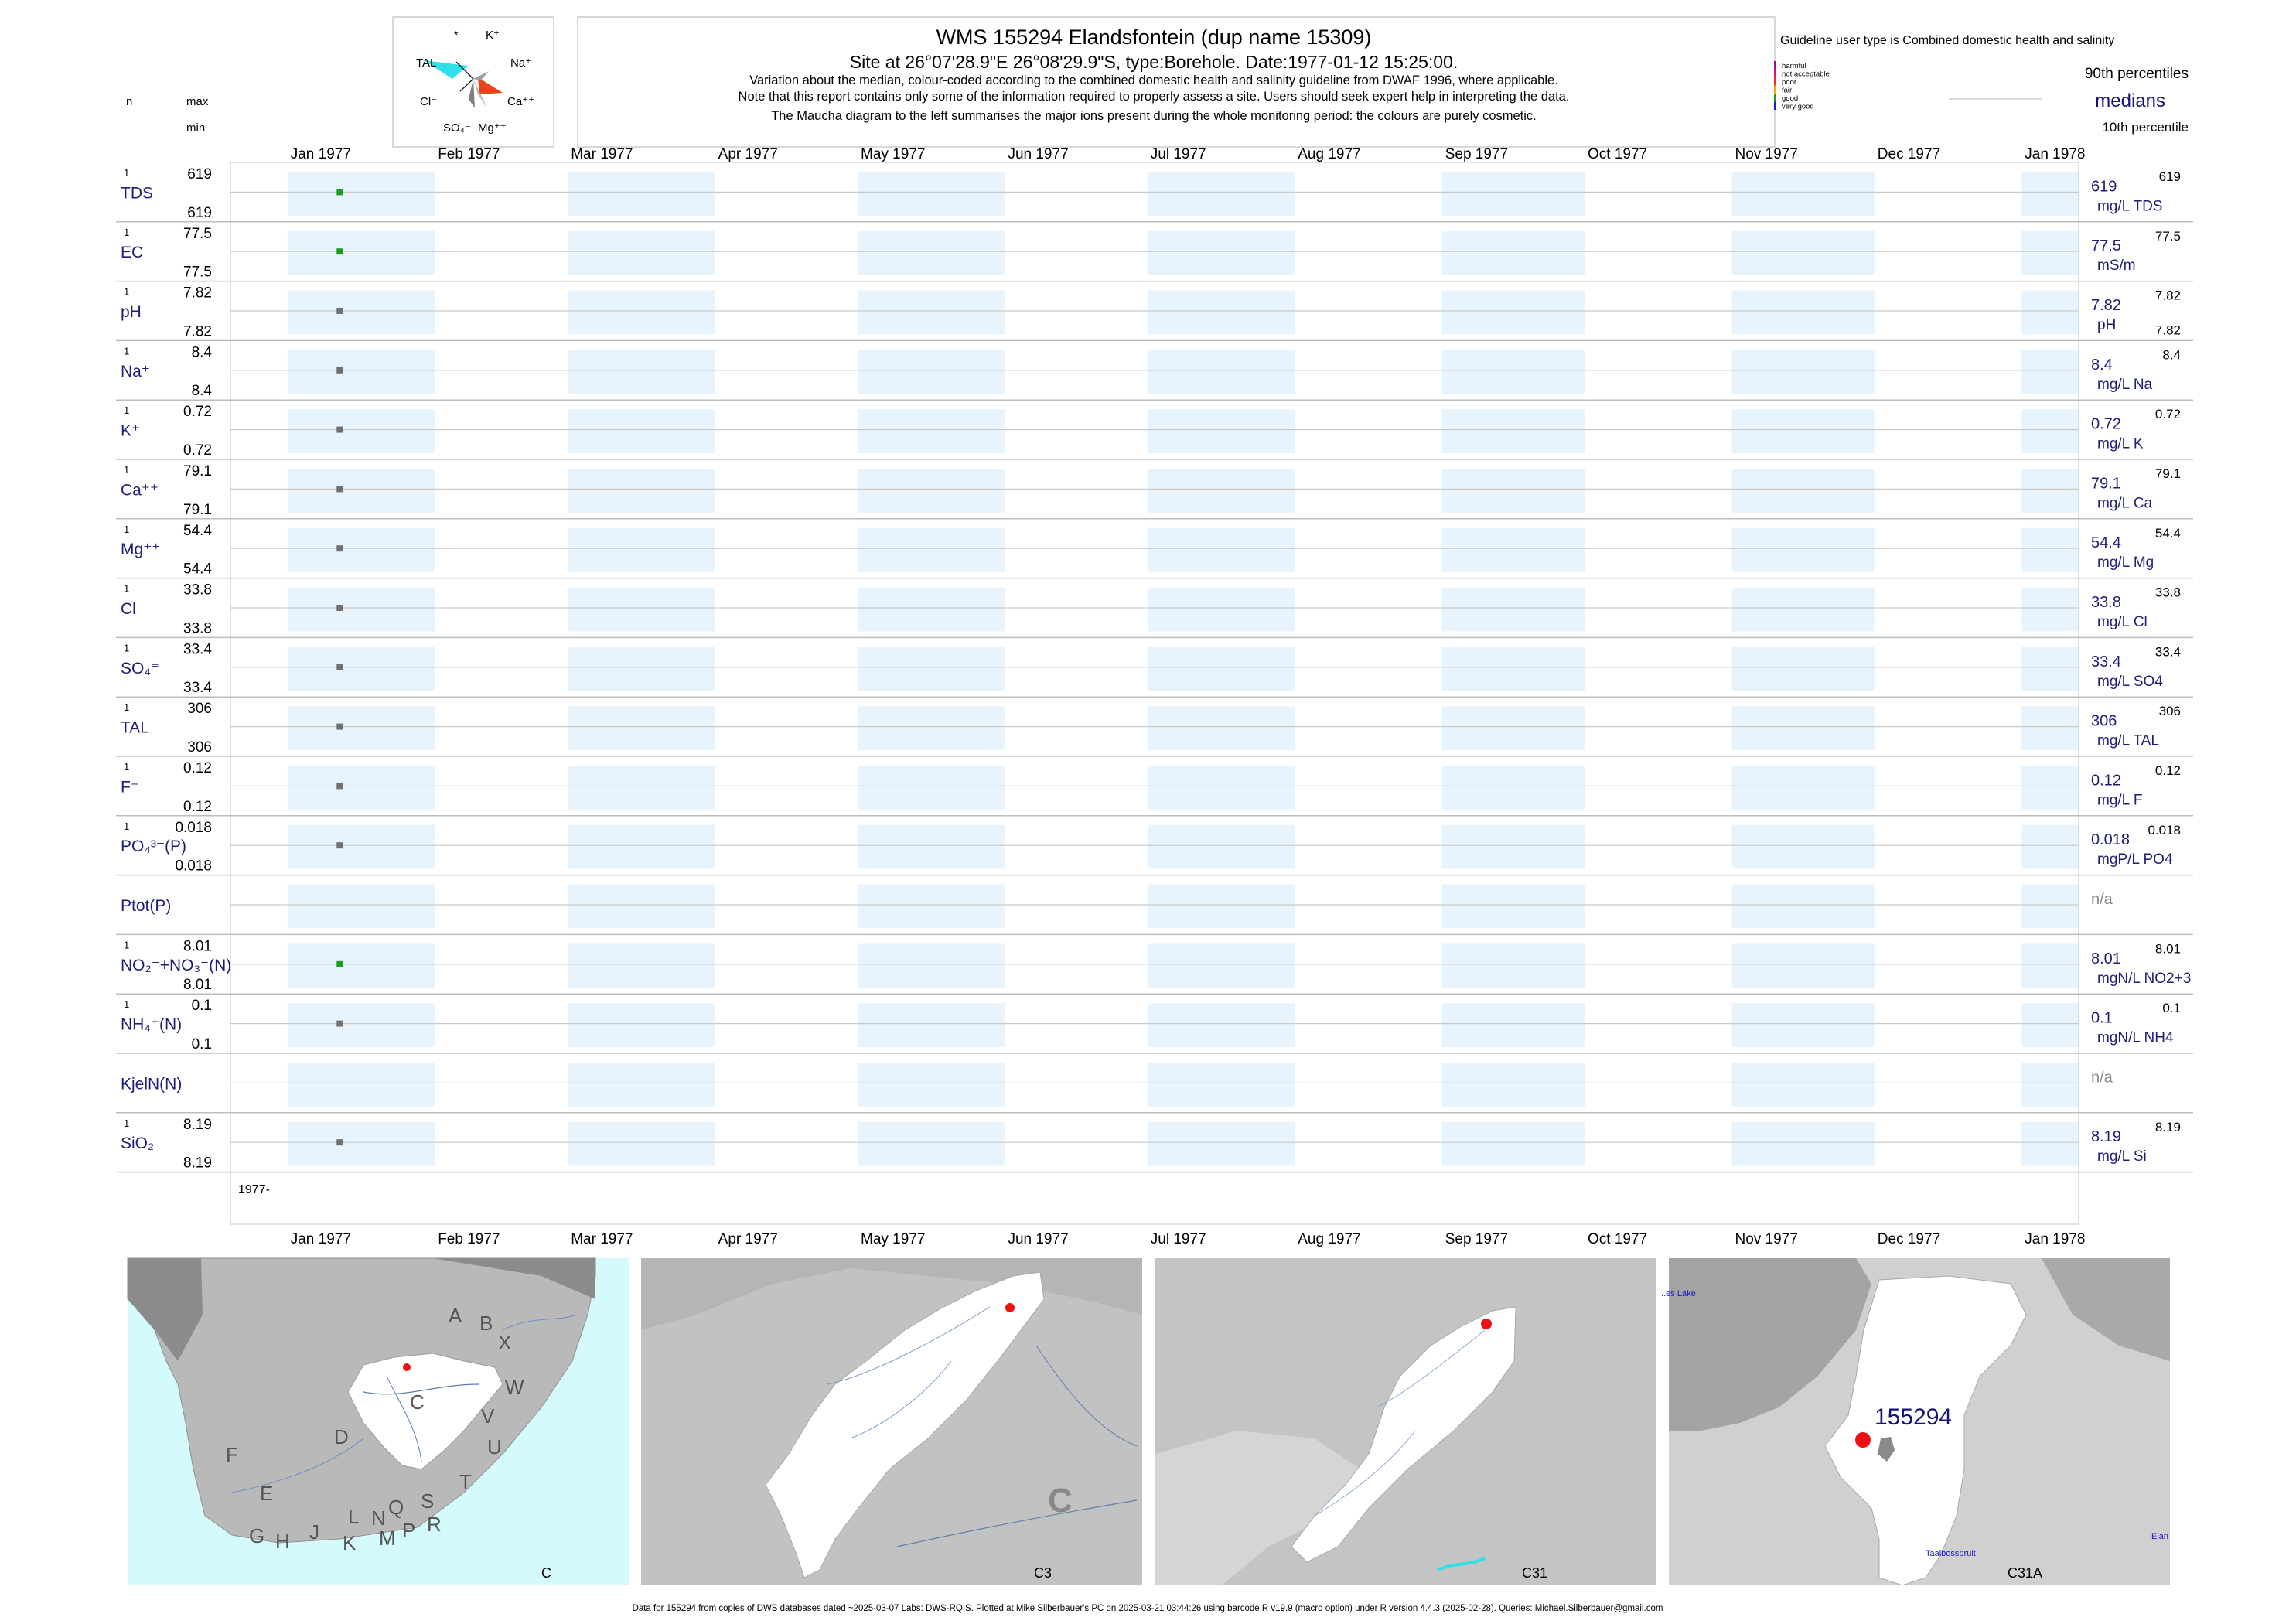  I want to click on row-p90: 306, so click(2170, 711).